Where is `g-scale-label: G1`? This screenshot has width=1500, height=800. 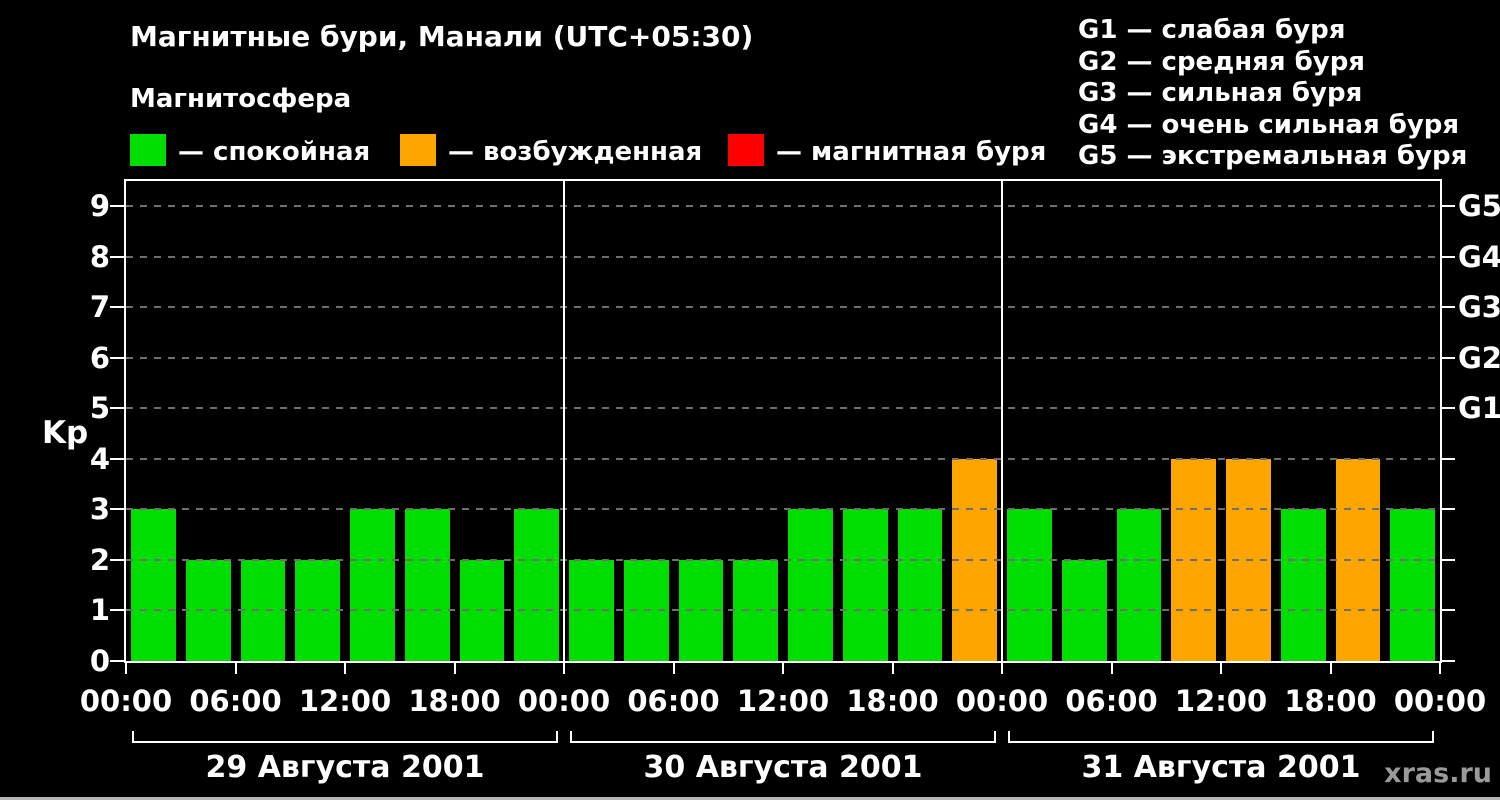
g-scale-label: G1 is located at coordinates (1479, 408).